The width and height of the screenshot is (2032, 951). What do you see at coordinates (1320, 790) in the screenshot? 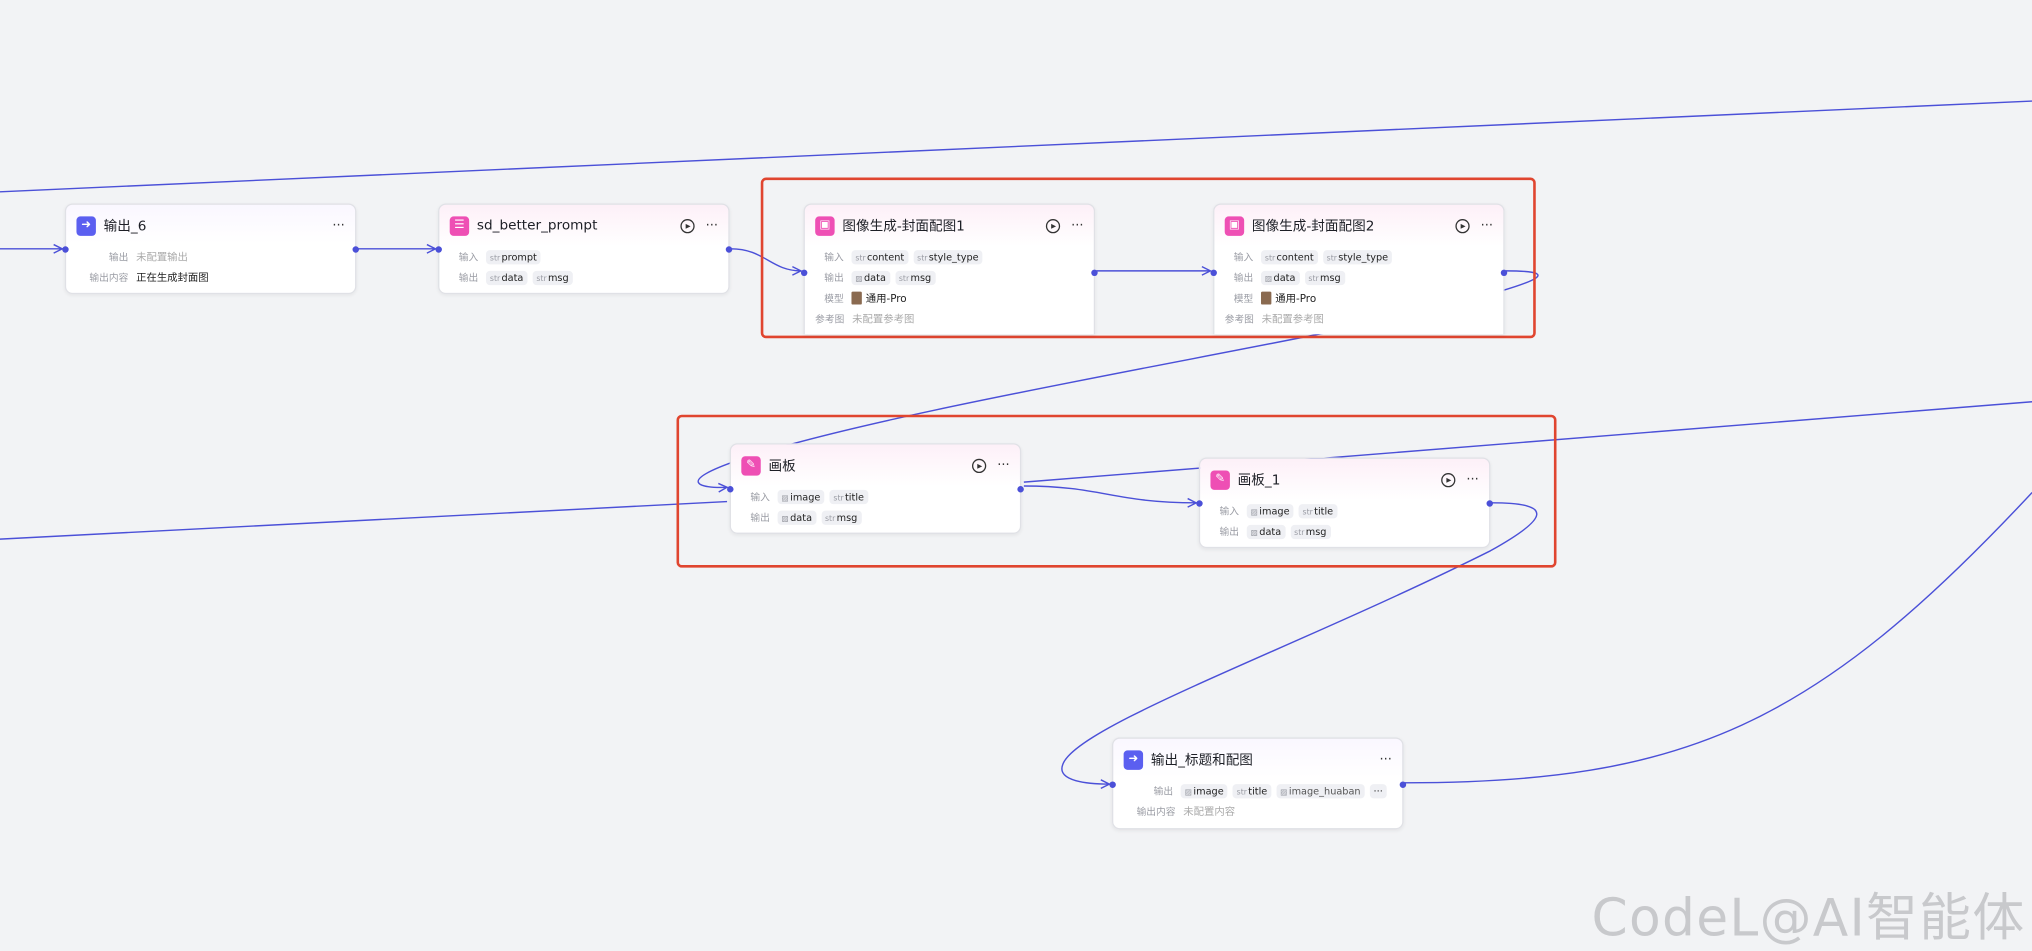
I see `param-chip: ▨image_huaban` at bounding box center [1320, 790].